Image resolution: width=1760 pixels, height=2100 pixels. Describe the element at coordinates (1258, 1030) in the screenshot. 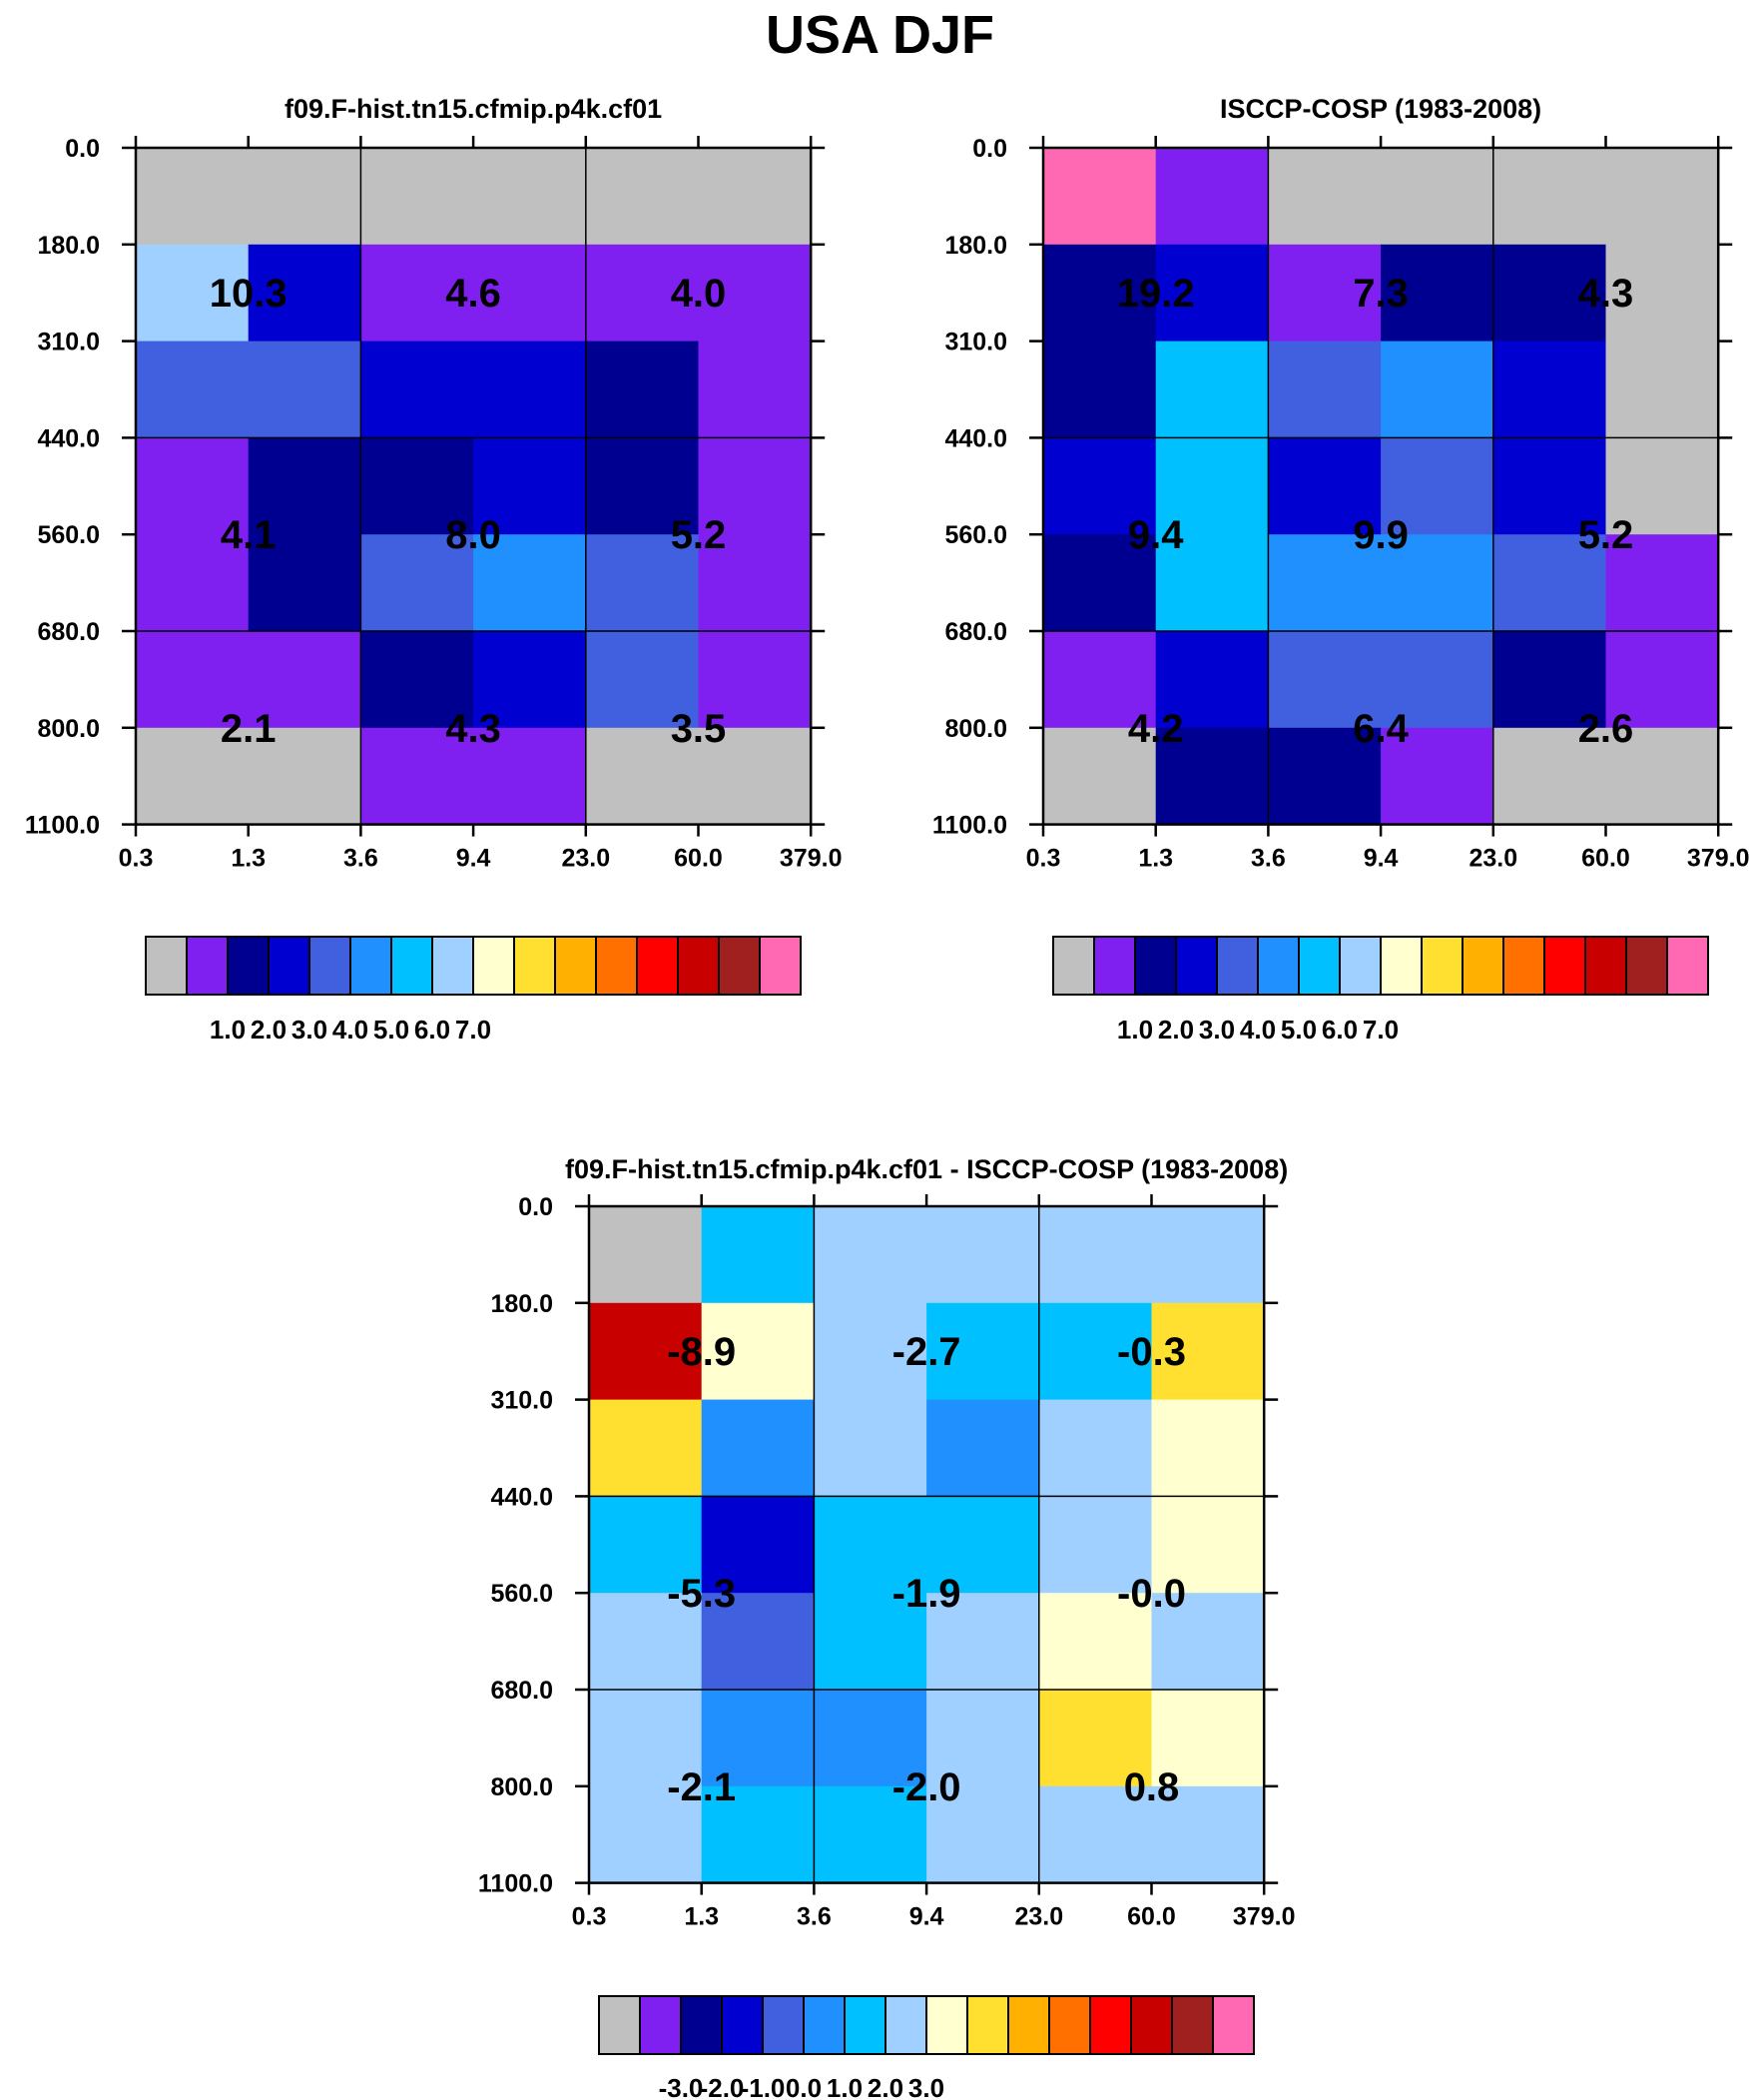

I see `colorbar-label: 4.0` at that location.